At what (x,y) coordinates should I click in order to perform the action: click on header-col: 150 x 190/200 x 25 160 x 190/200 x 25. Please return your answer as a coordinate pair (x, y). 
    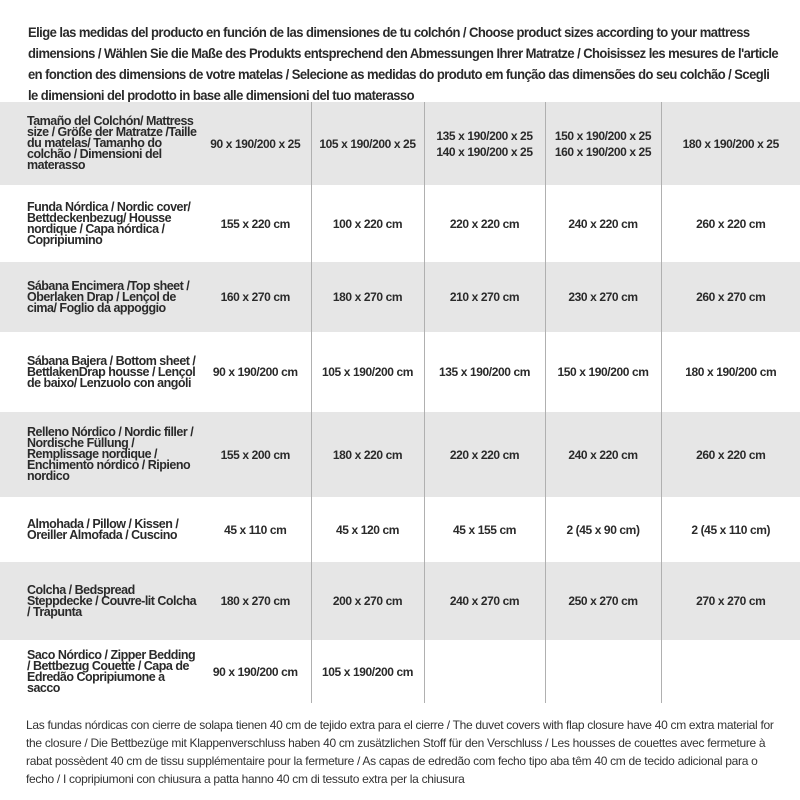
    Looking at the image, I should click on (602, 143).